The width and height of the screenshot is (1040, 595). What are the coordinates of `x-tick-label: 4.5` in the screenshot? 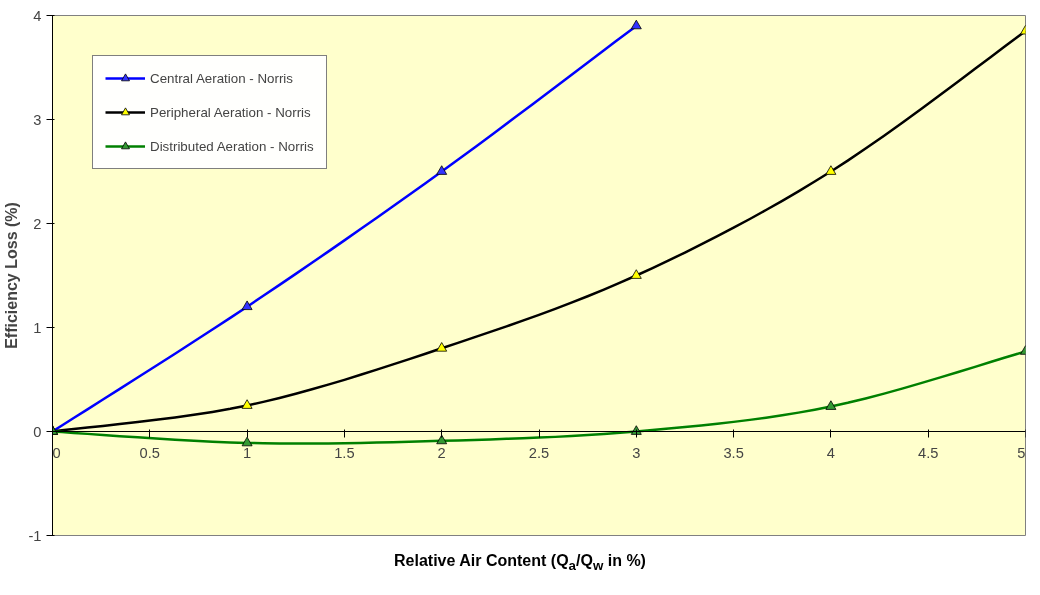 It's located at (928, 452).